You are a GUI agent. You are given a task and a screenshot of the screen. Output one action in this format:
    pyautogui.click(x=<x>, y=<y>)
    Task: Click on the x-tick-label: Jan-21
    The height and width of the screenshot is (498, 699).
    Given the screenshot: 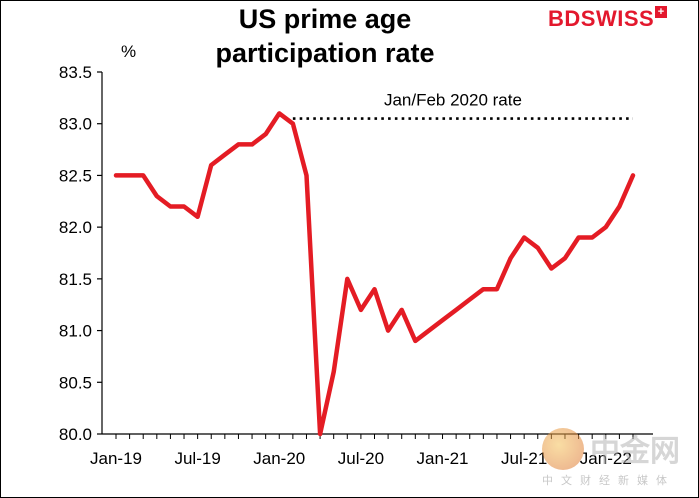 What is the action you would take?
    pyautogui.click(x=443, y=458)
    